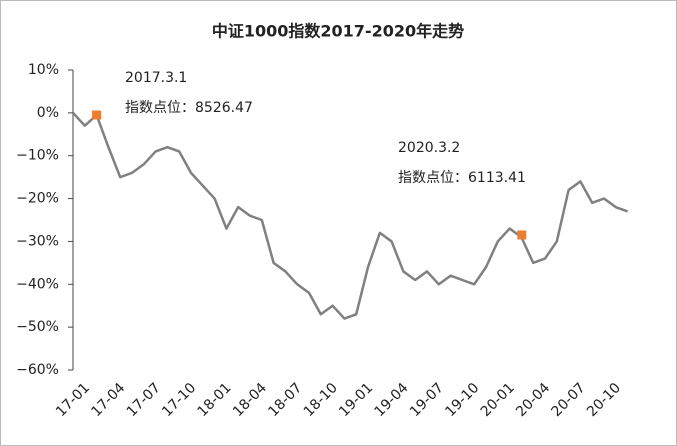 This screenshot has width=677, height=446. What do you see at coordinates (429, 148) in the screenshot?
I see `annotation-date: 2020.3.2` at bounding box center [429, 148].